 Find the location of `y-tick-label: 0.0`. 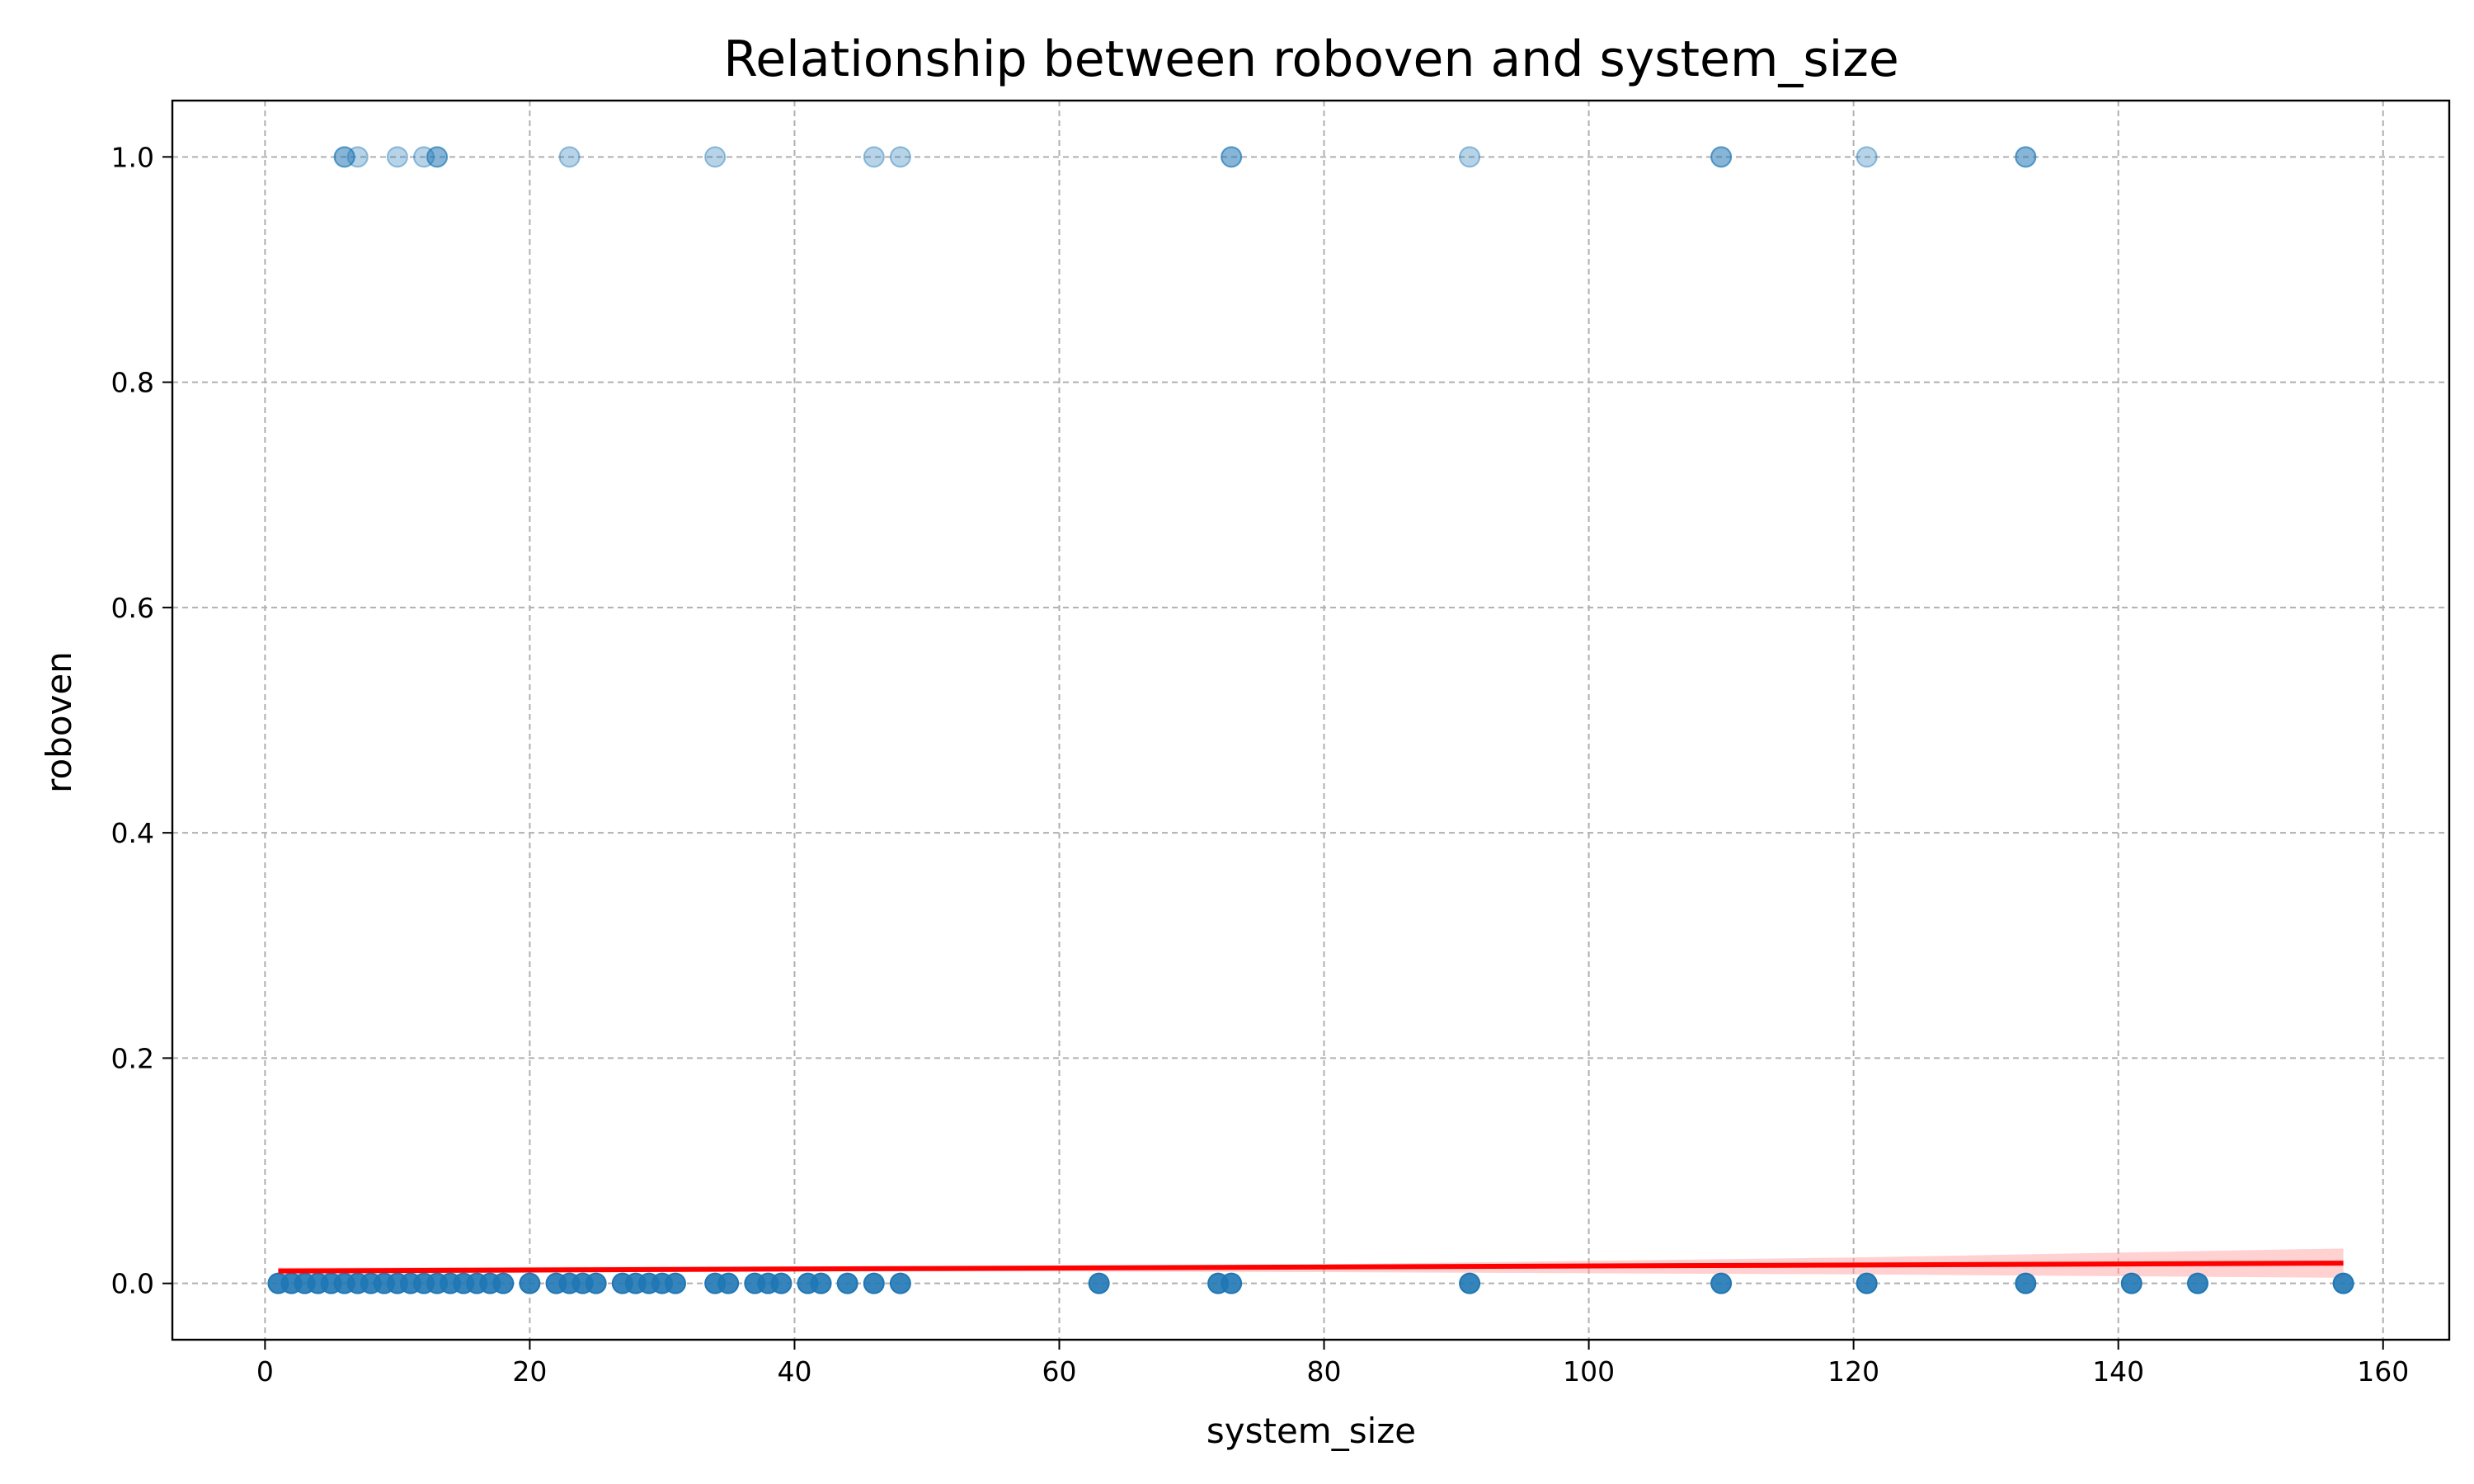

y-tick-label: 0.0 is located at coordinates (132, 1284).